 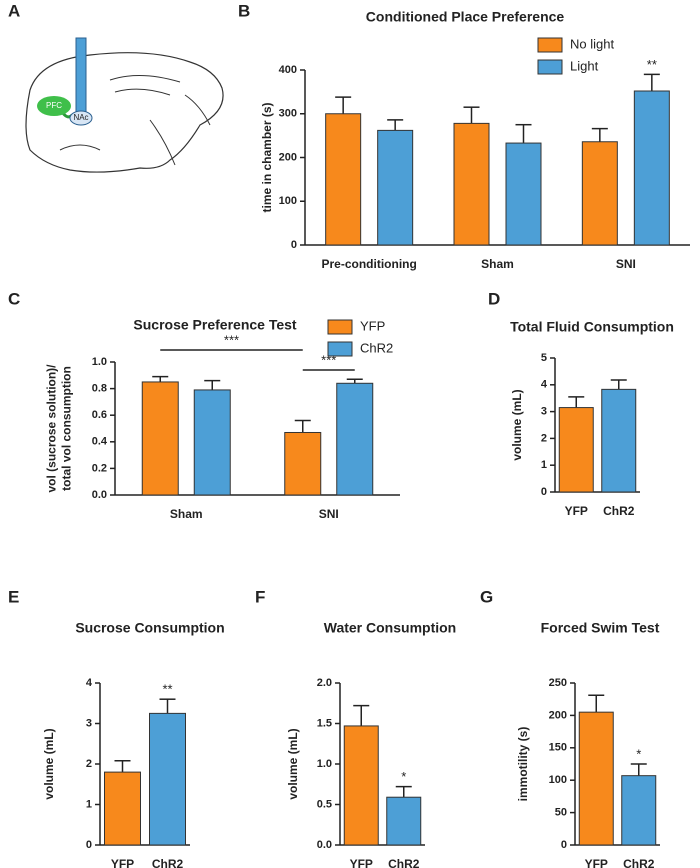 I want to click on y-tick-label: 150, so click(x=558, y=748).